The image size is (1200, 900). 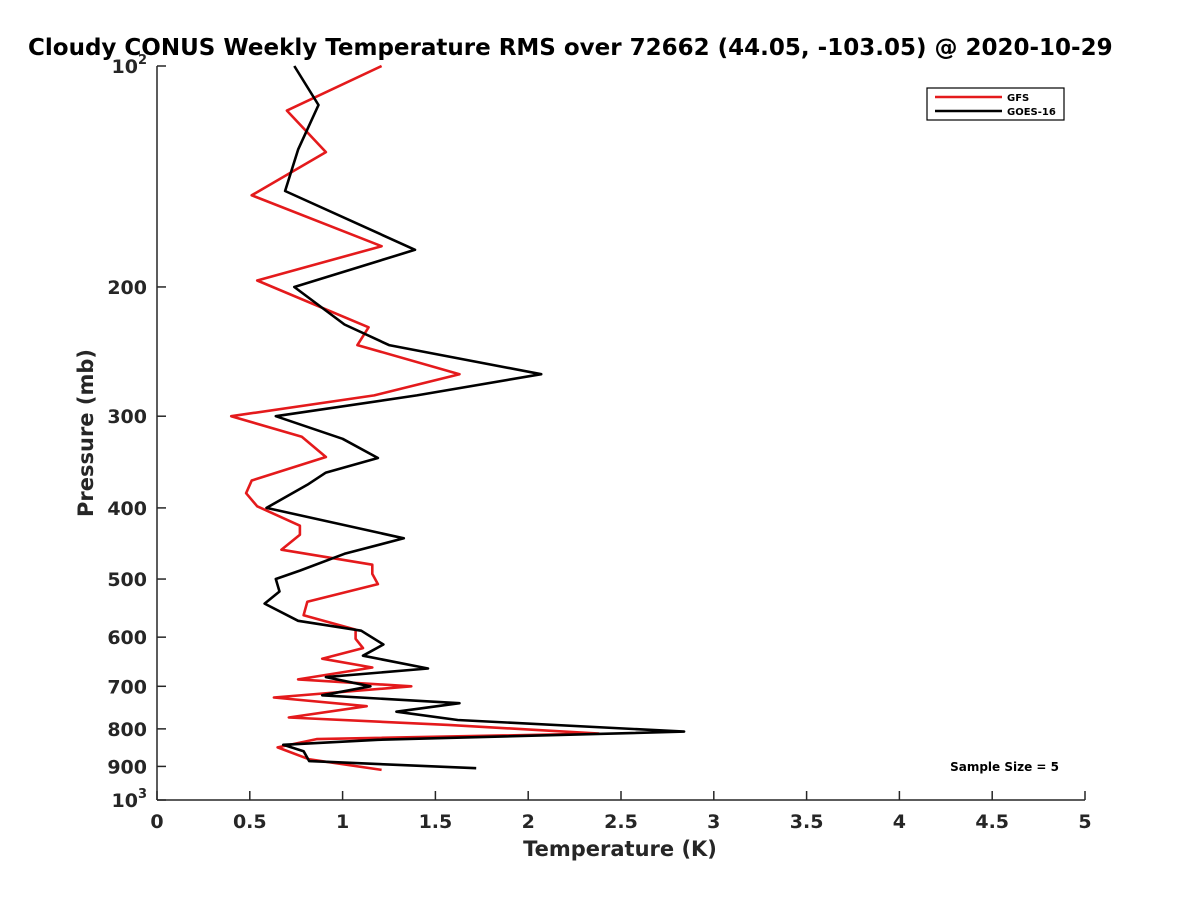 What do you see at coordinates (621, 822) in the screenshot?
I see `x-tick-label: 2.5` at bounding box center [621, 822].